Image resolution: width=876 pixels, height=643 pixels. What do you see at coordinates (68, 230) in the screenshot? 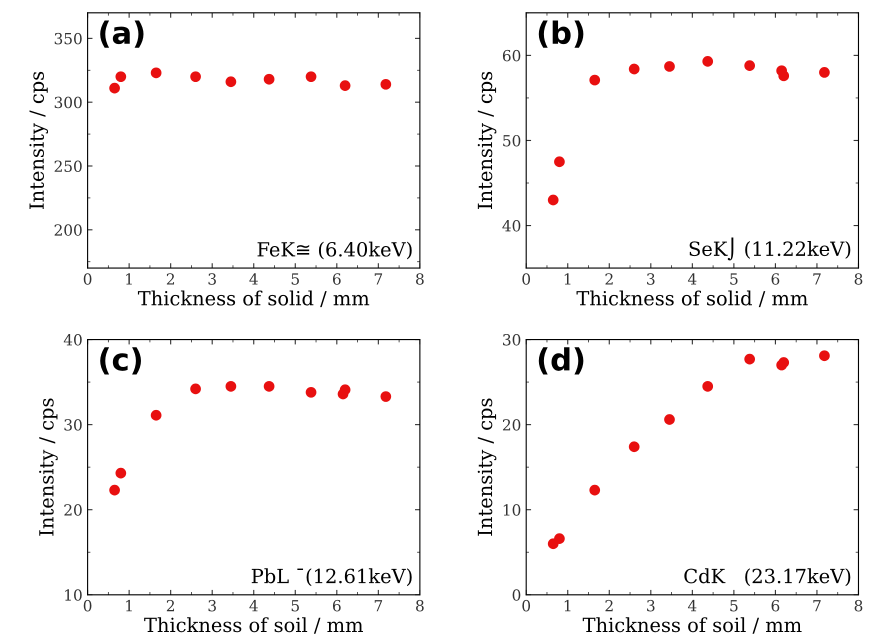
I see `y-tick-label: 200` at bounding box center [68, 230].